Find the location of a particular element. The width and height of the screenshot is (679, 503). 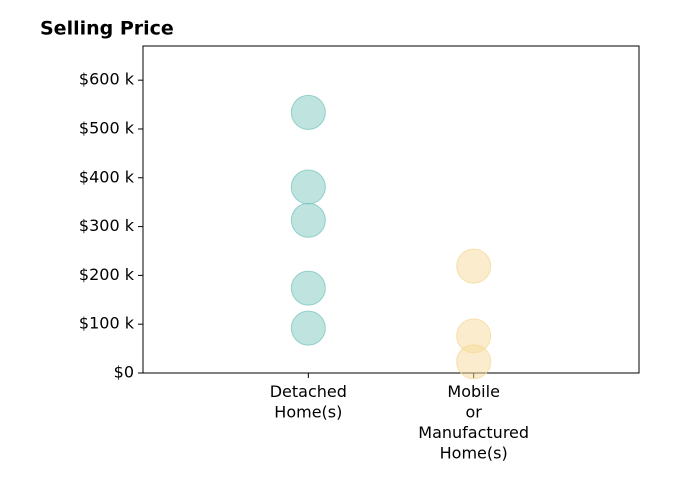

x-tick-label: Mobile or Manufactured Home(s) is located at coordinates (473, 422).